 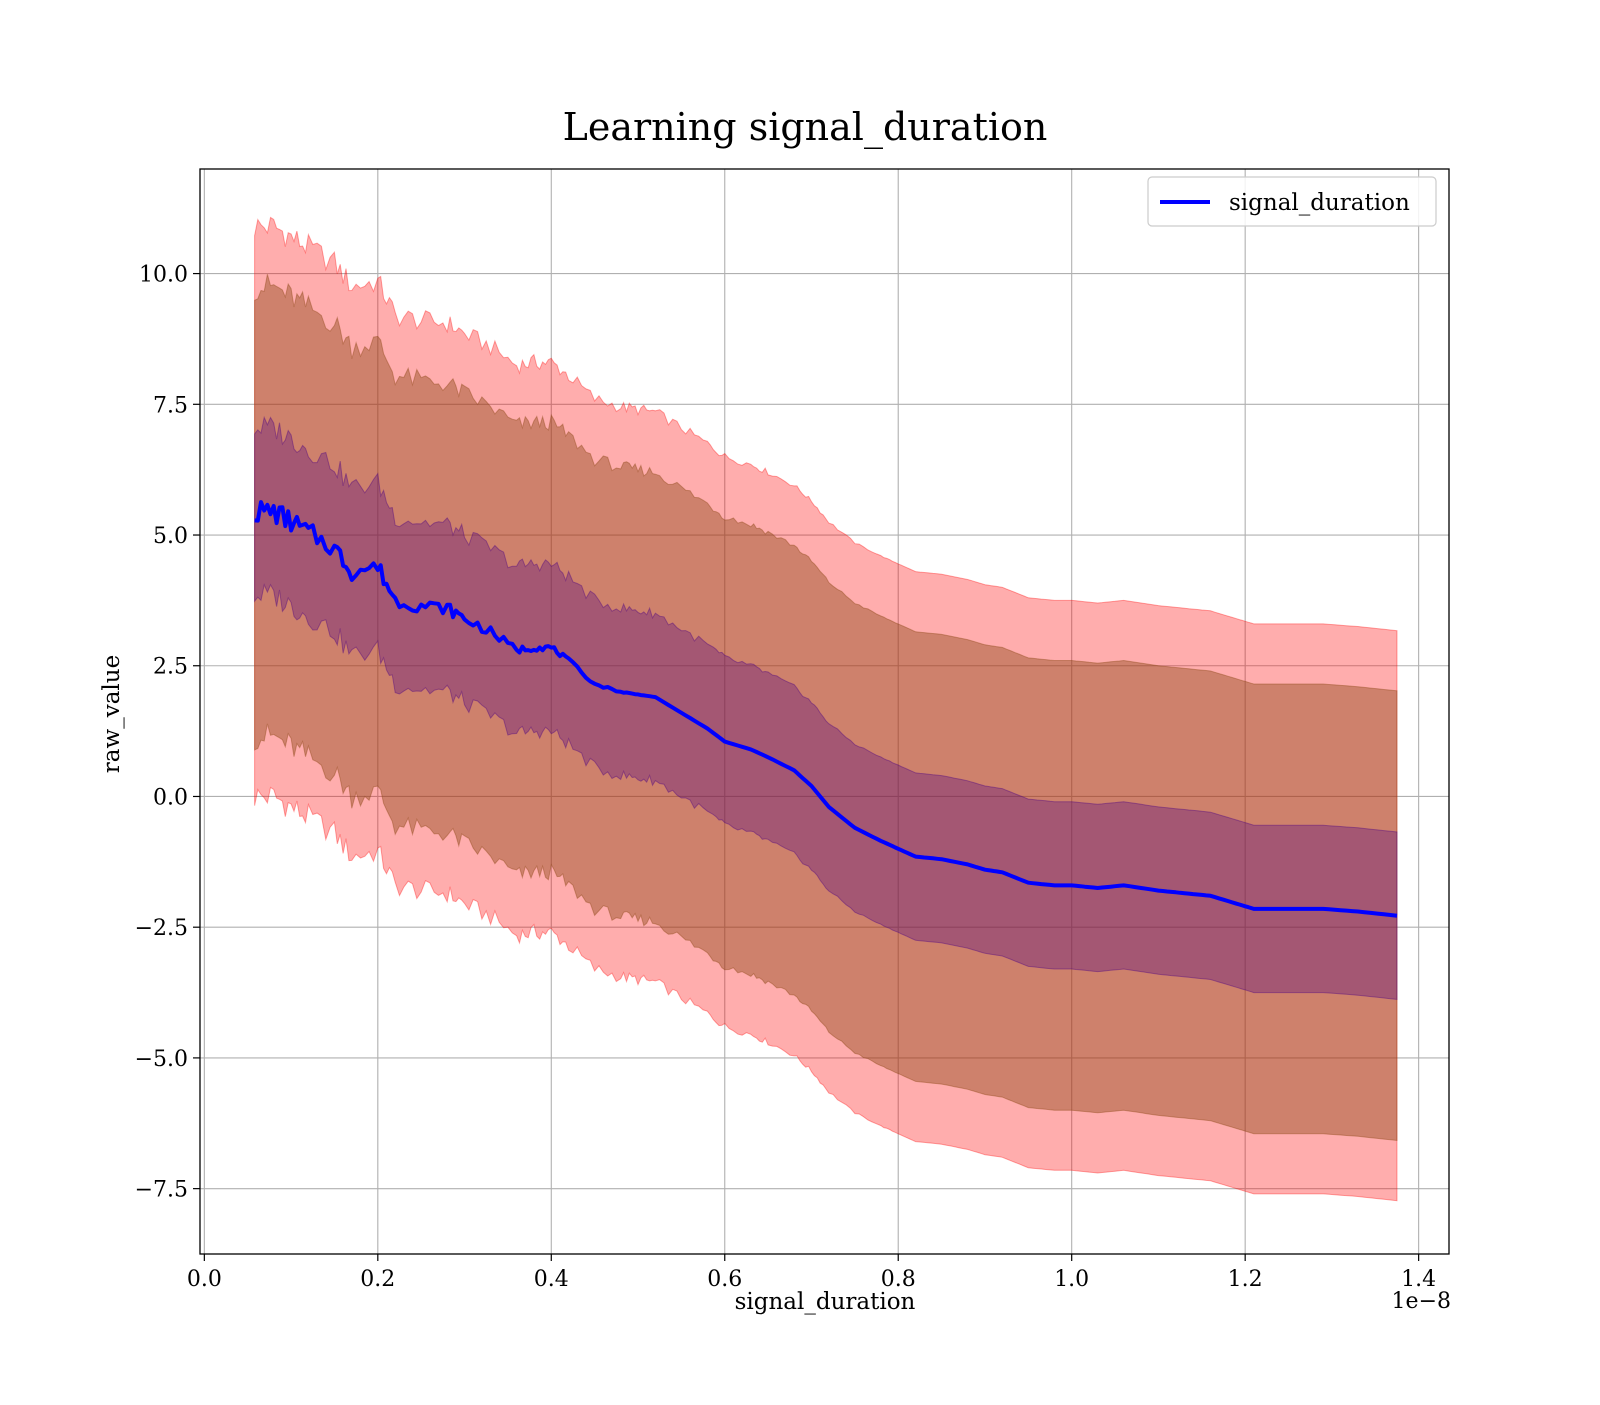 I want to click on x-axis-label: signal_duration, so click(x=825, y=1302).